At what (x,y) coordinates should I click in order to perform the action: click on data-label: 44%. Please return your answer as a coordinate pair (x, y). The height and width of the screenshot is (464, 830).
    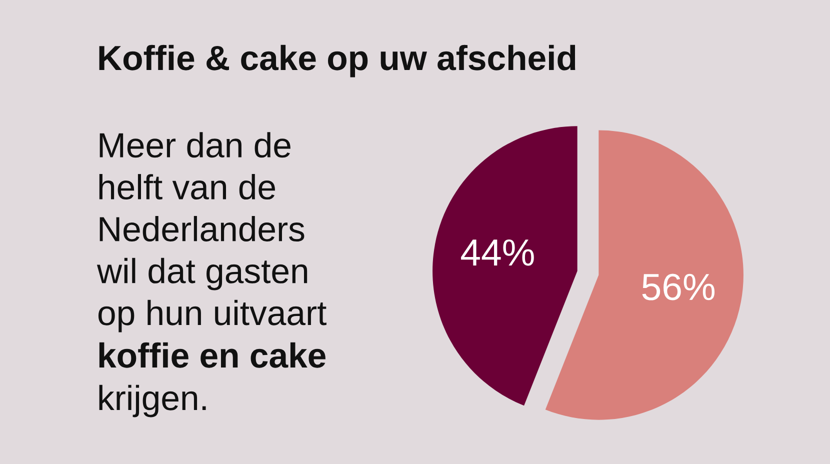
    Looking at the image, I should click on (497, 252).